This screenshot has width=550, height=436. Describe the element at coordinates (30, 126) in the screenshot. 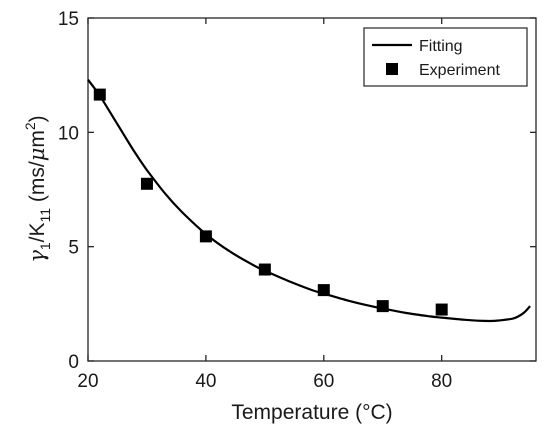

I see `y-label-unit-sup: 2` at that location.